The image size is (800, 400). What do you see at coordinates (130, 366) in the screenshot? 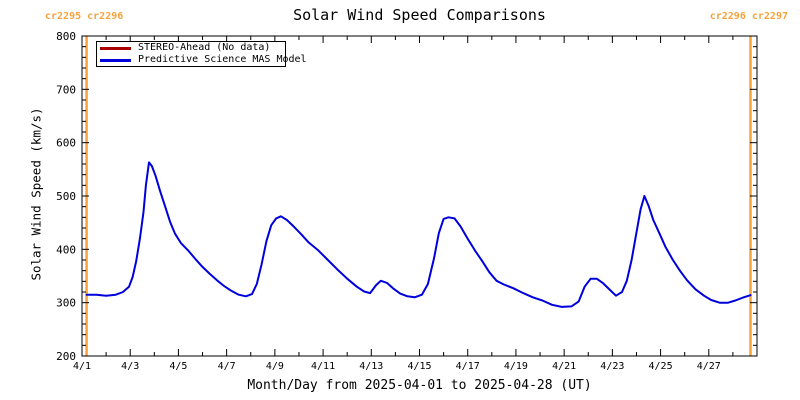
I see `x-tick-label: 4/3` at bounding box center [130, 366].